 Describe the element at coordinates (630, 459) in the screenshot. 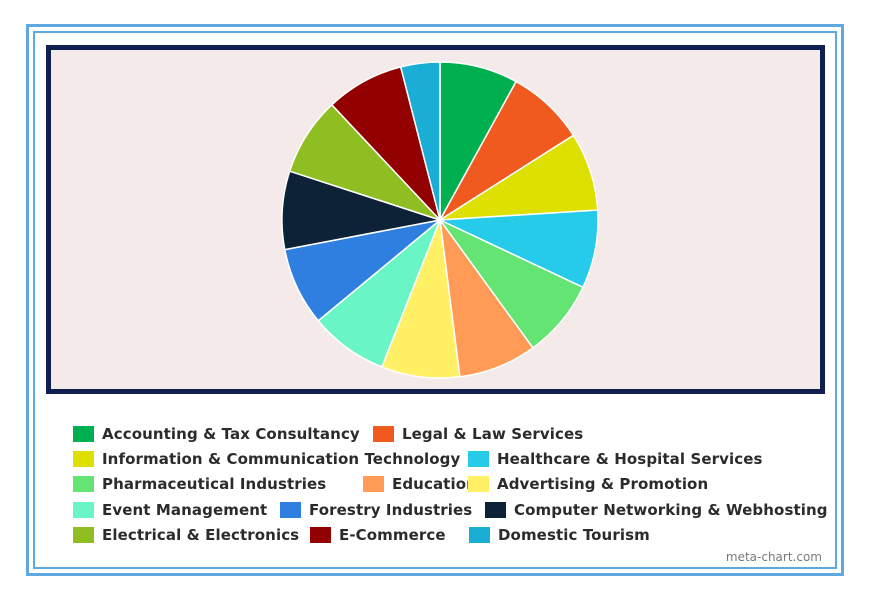

I see `legend-label: Healthcare & Hospital Services` at that location.